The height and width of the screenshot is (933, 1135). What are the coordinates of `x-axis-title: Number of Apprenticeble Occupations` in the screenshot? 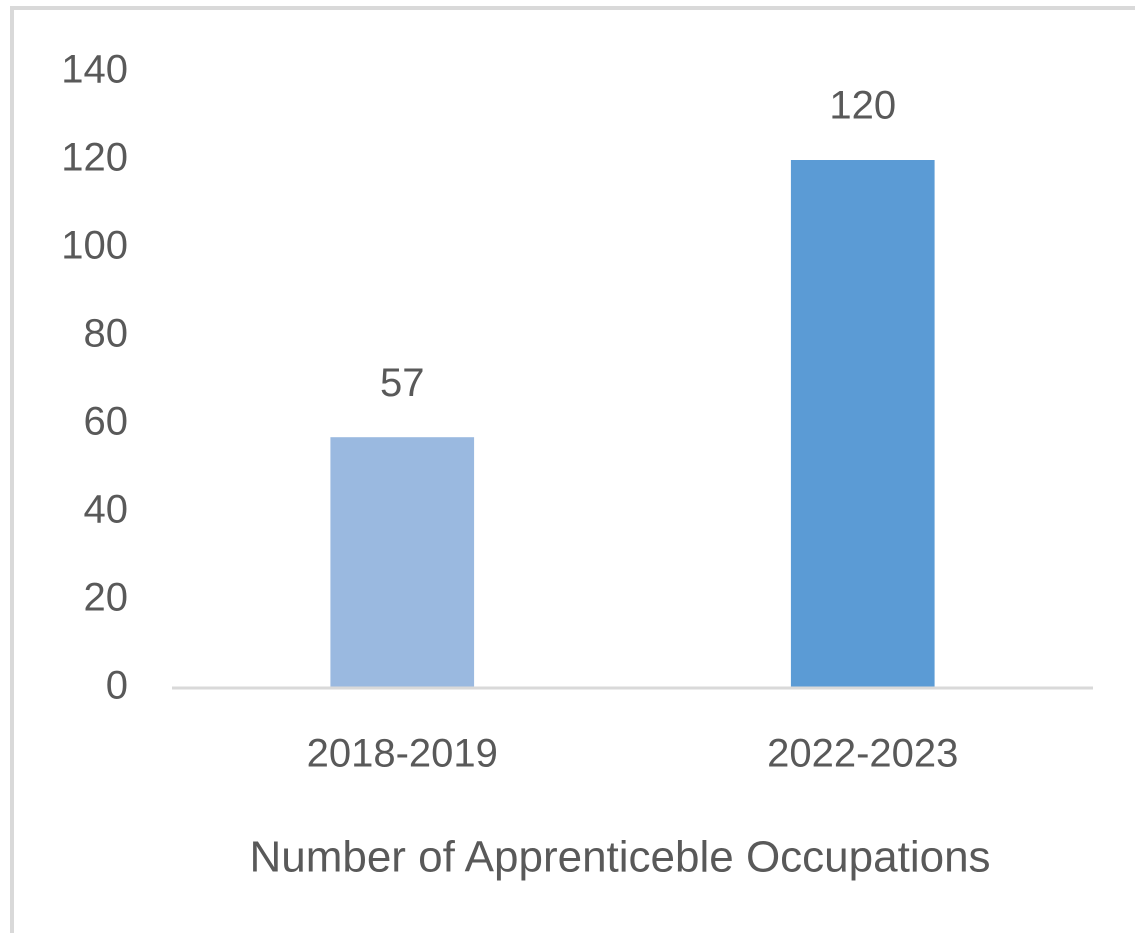 It's located at (619, 857).